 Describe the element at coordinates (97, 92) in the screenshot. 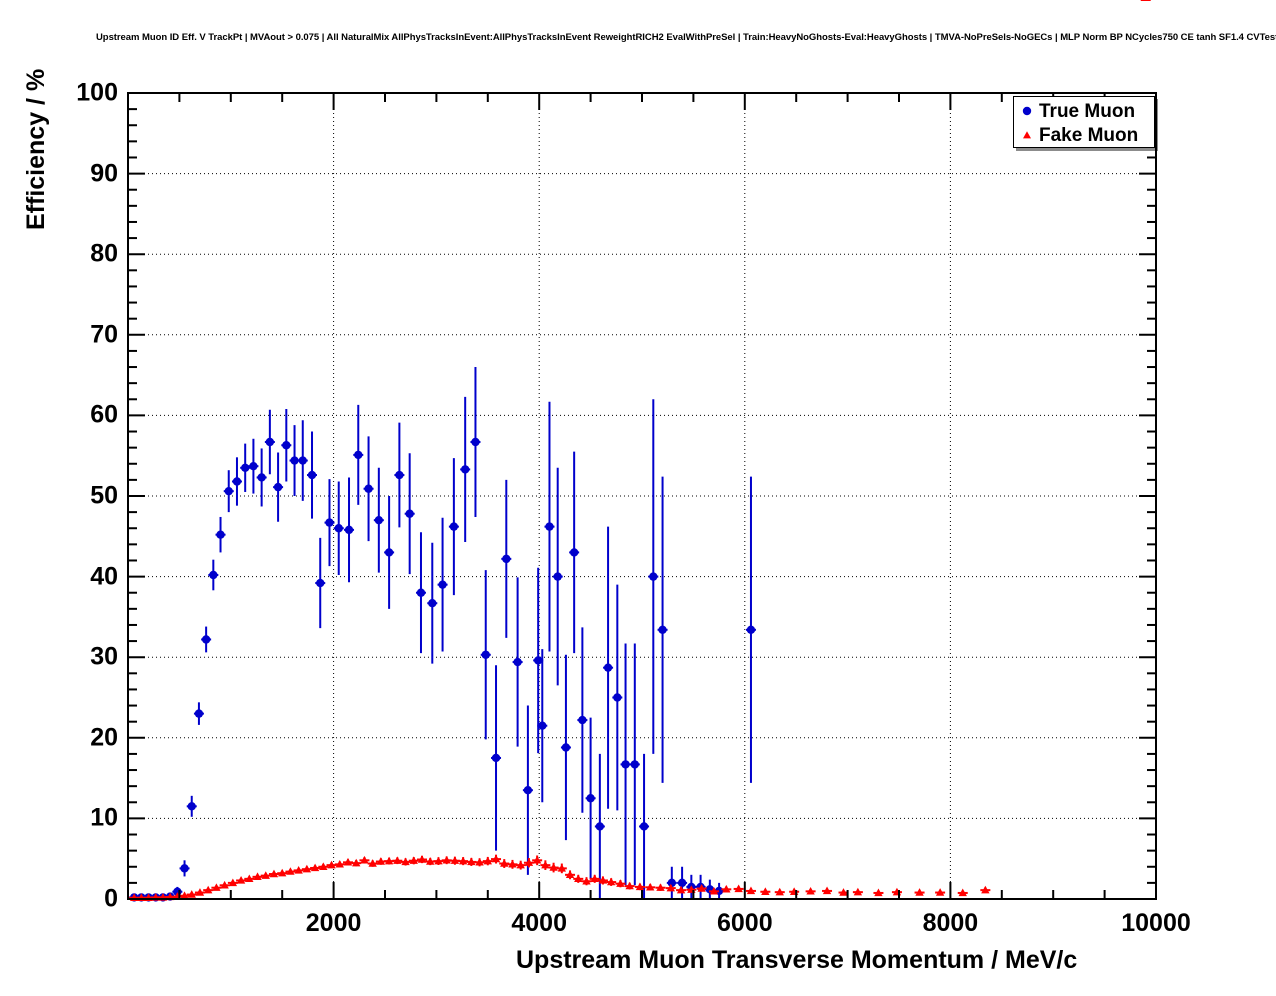

I see `y-tick-label: 100` at that location.